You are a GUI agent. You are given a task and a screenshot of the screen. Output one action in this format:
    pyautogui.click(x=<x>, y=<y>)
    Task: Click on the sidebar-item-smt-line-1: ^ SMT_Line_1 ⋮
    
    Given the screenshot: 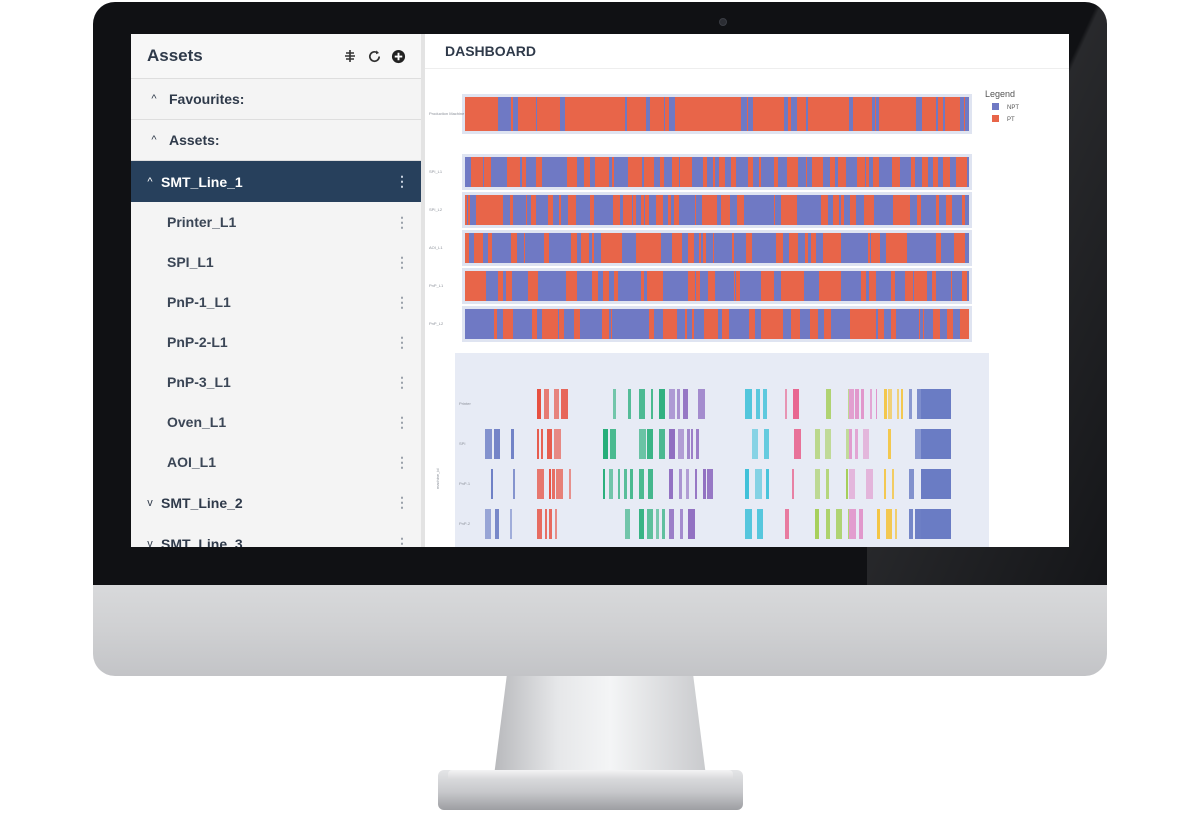 What is the action you would take?
    pyautogui.click(x=276, y=181)
    